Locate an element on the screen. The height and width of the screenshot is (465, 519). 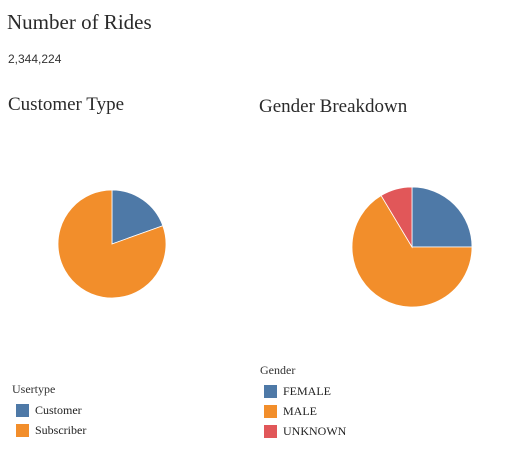
legend-label-customer: Customer is located at coordinates (58, 409).